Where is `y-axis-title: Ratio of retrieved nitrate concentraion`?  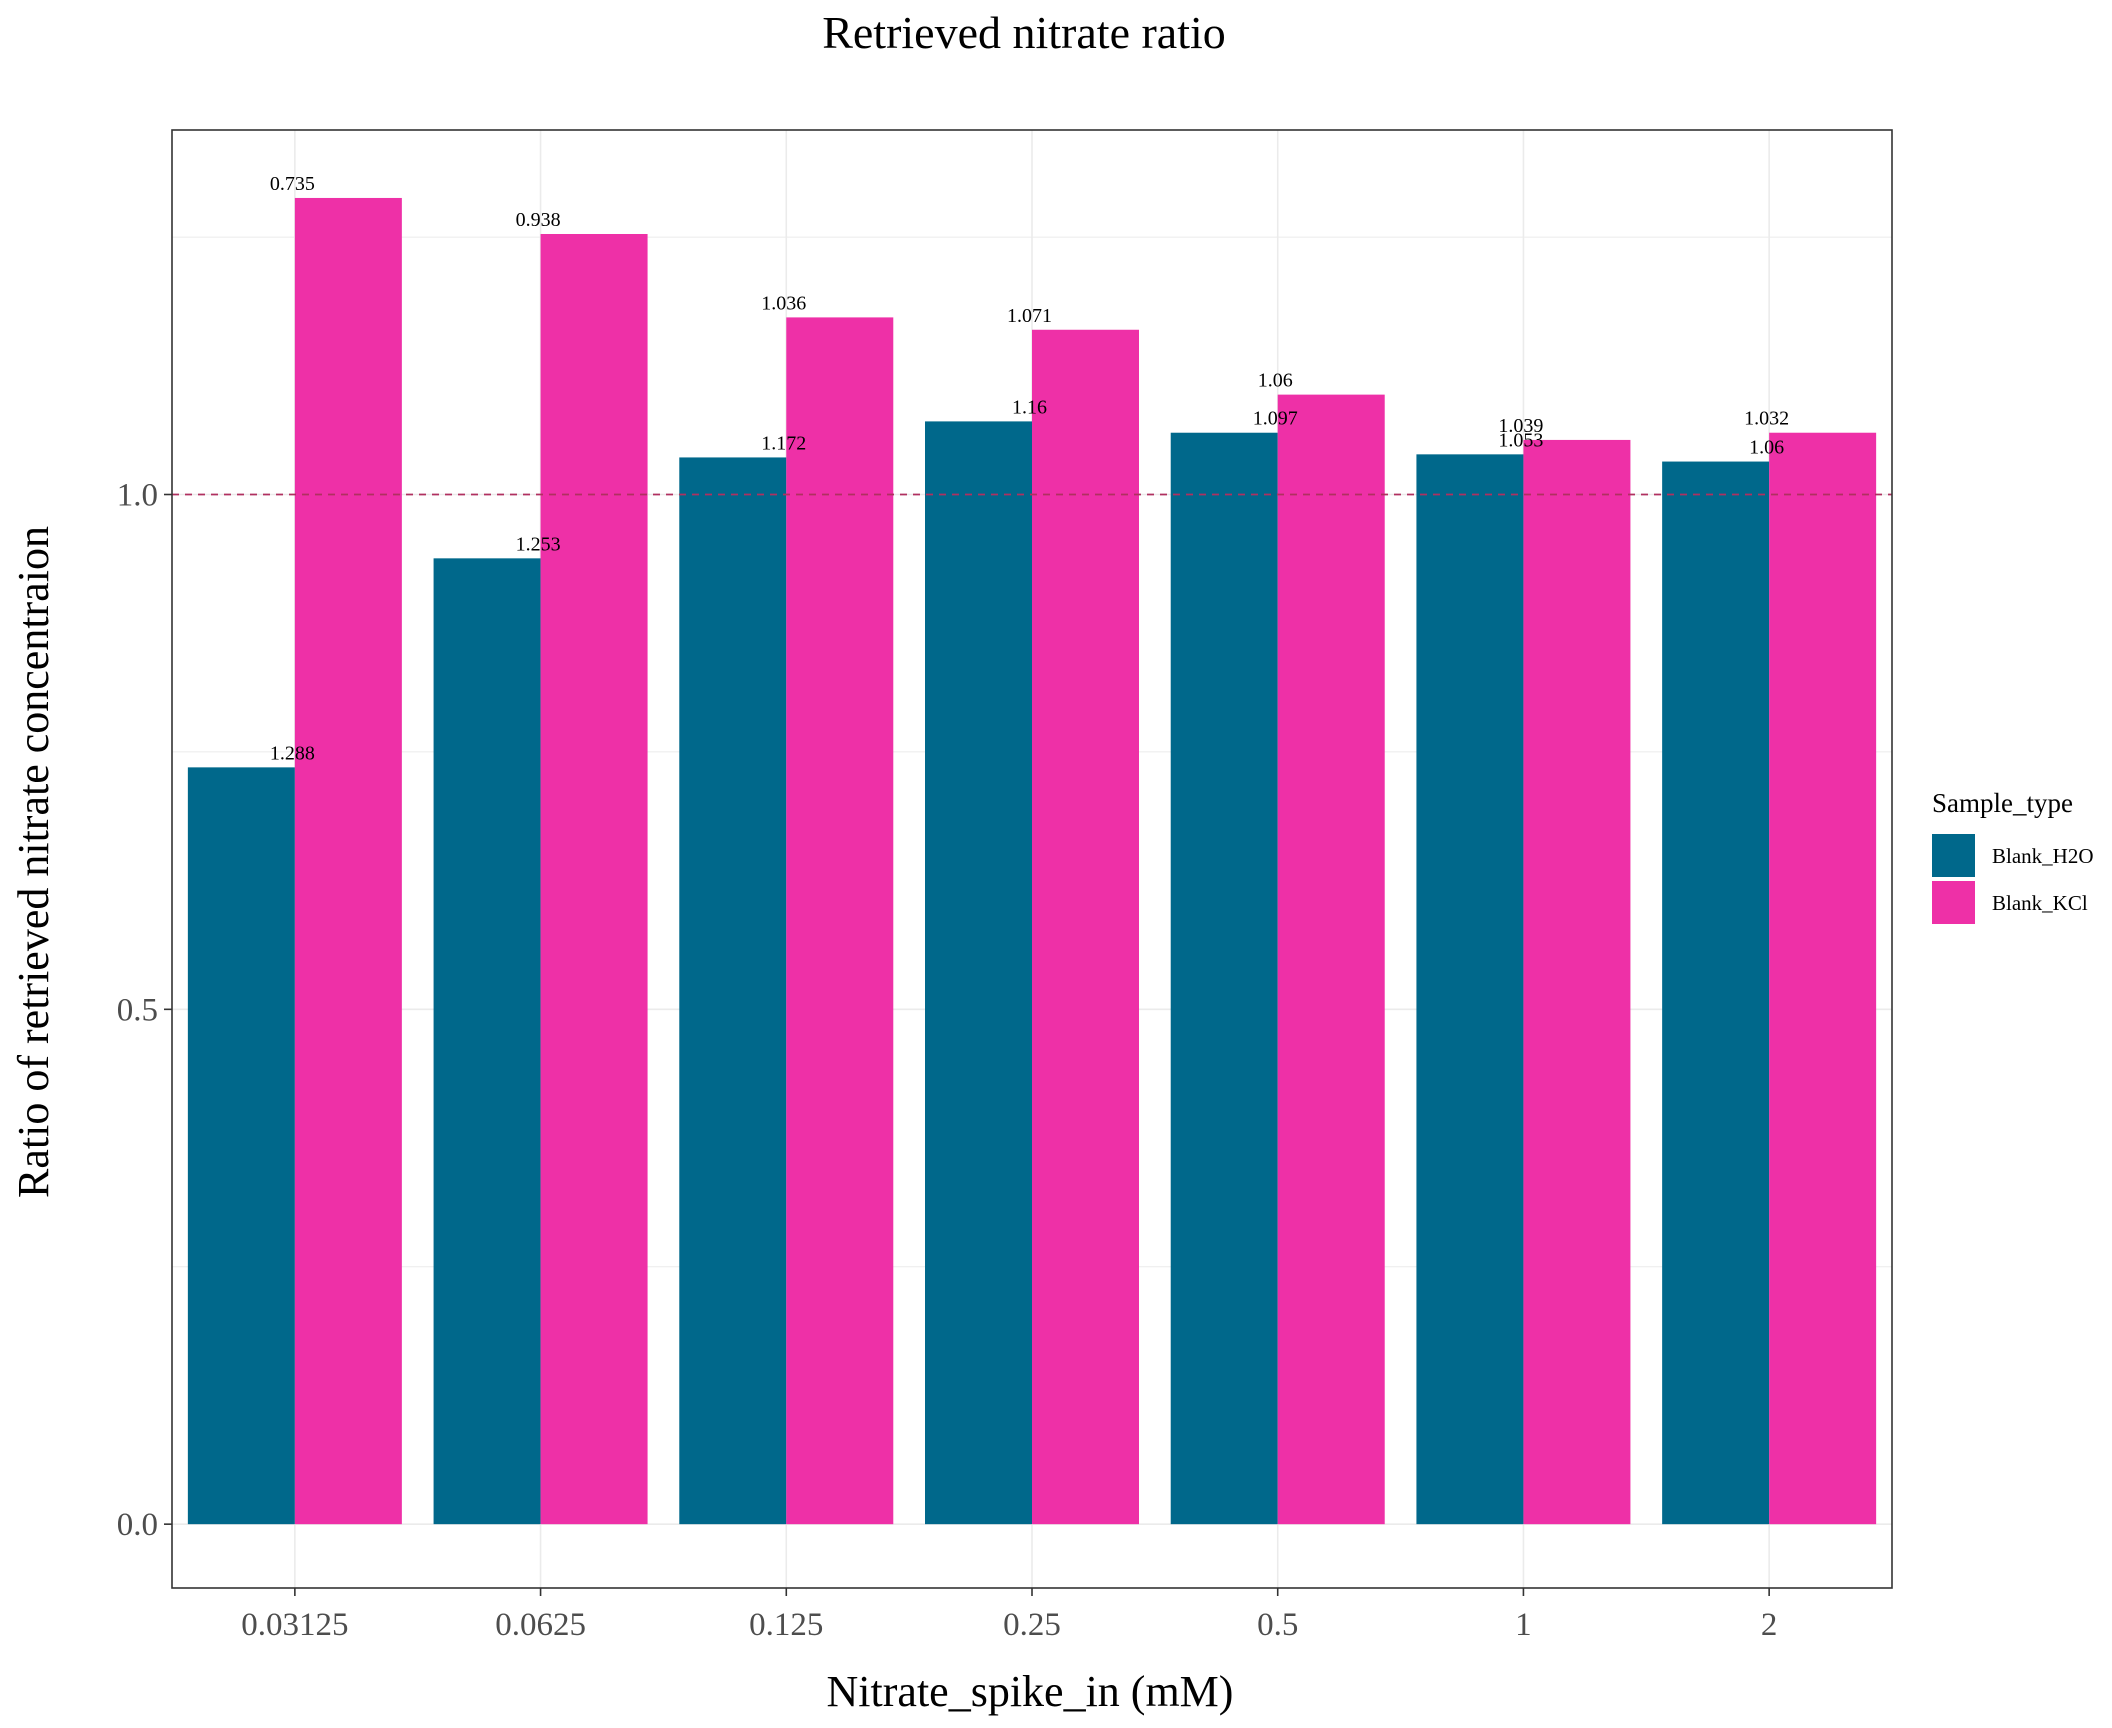 y-axis-title: Ratio of retrieved nitrate concentraion is located at coordinates (33, 862).